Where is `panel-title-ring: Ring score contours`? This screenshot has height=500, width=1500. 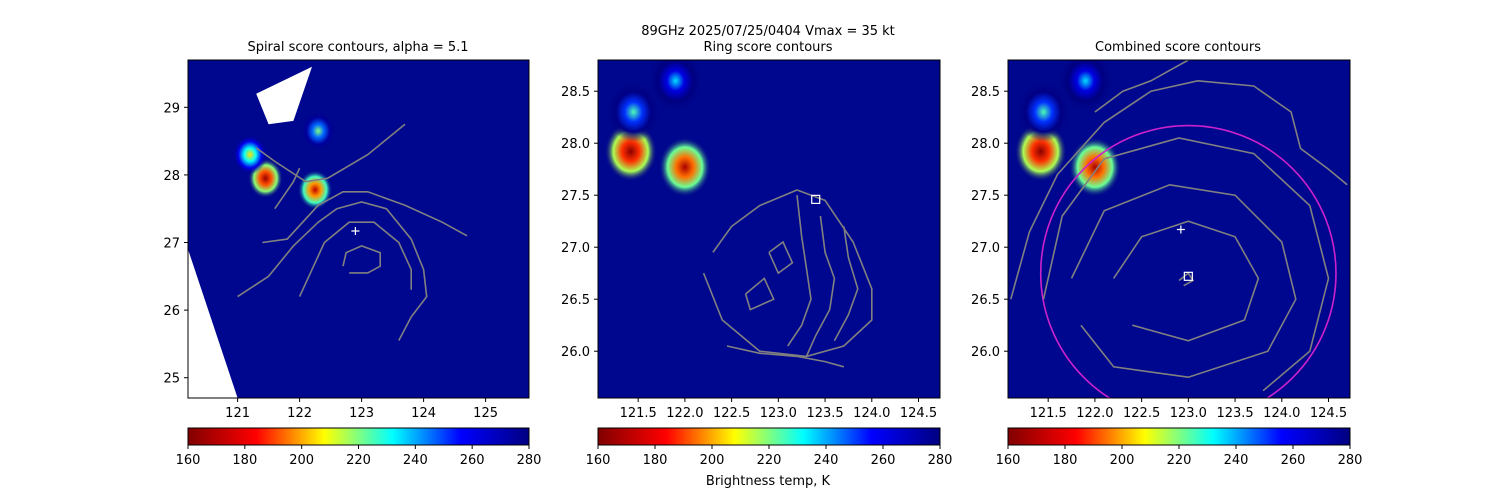 panel-title-ring: Ring score contours is located at coordinates (767, 47).